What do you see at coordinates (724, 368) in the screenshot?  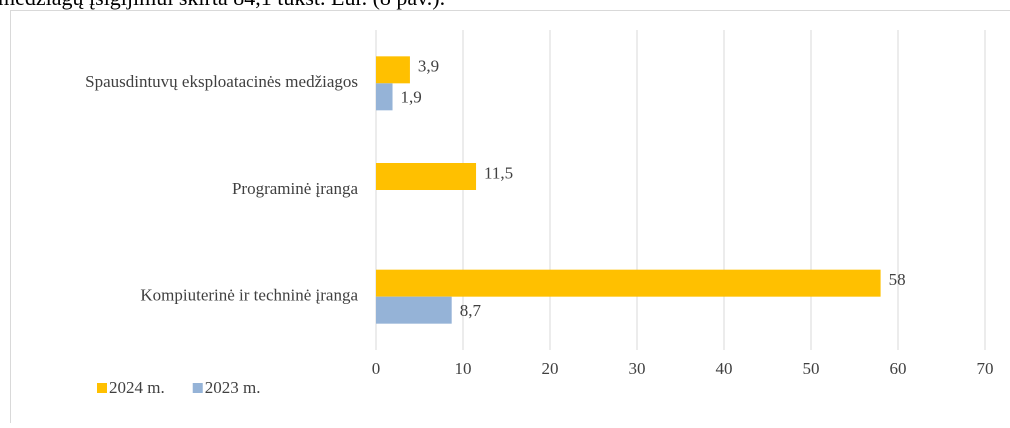 I see `x-tick-label: 40` at bounding box center [724, 368].